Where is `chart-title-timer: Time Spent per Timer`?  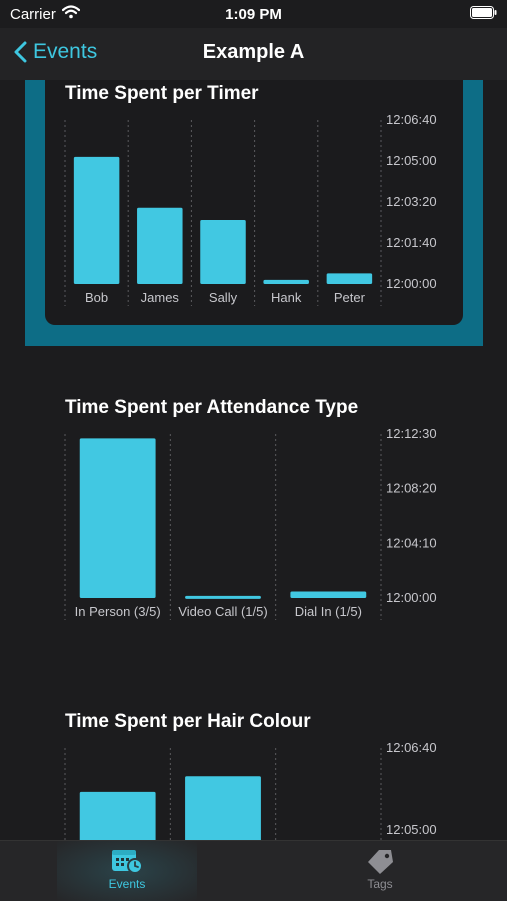
chart-title-timer: Time Spent per Timer is located at coordinates (162, 93).